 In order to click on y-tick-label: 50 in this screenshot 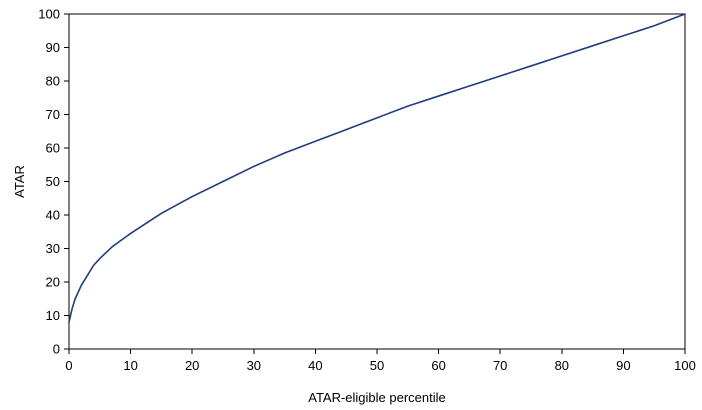, I will do `click(53, 181)`.